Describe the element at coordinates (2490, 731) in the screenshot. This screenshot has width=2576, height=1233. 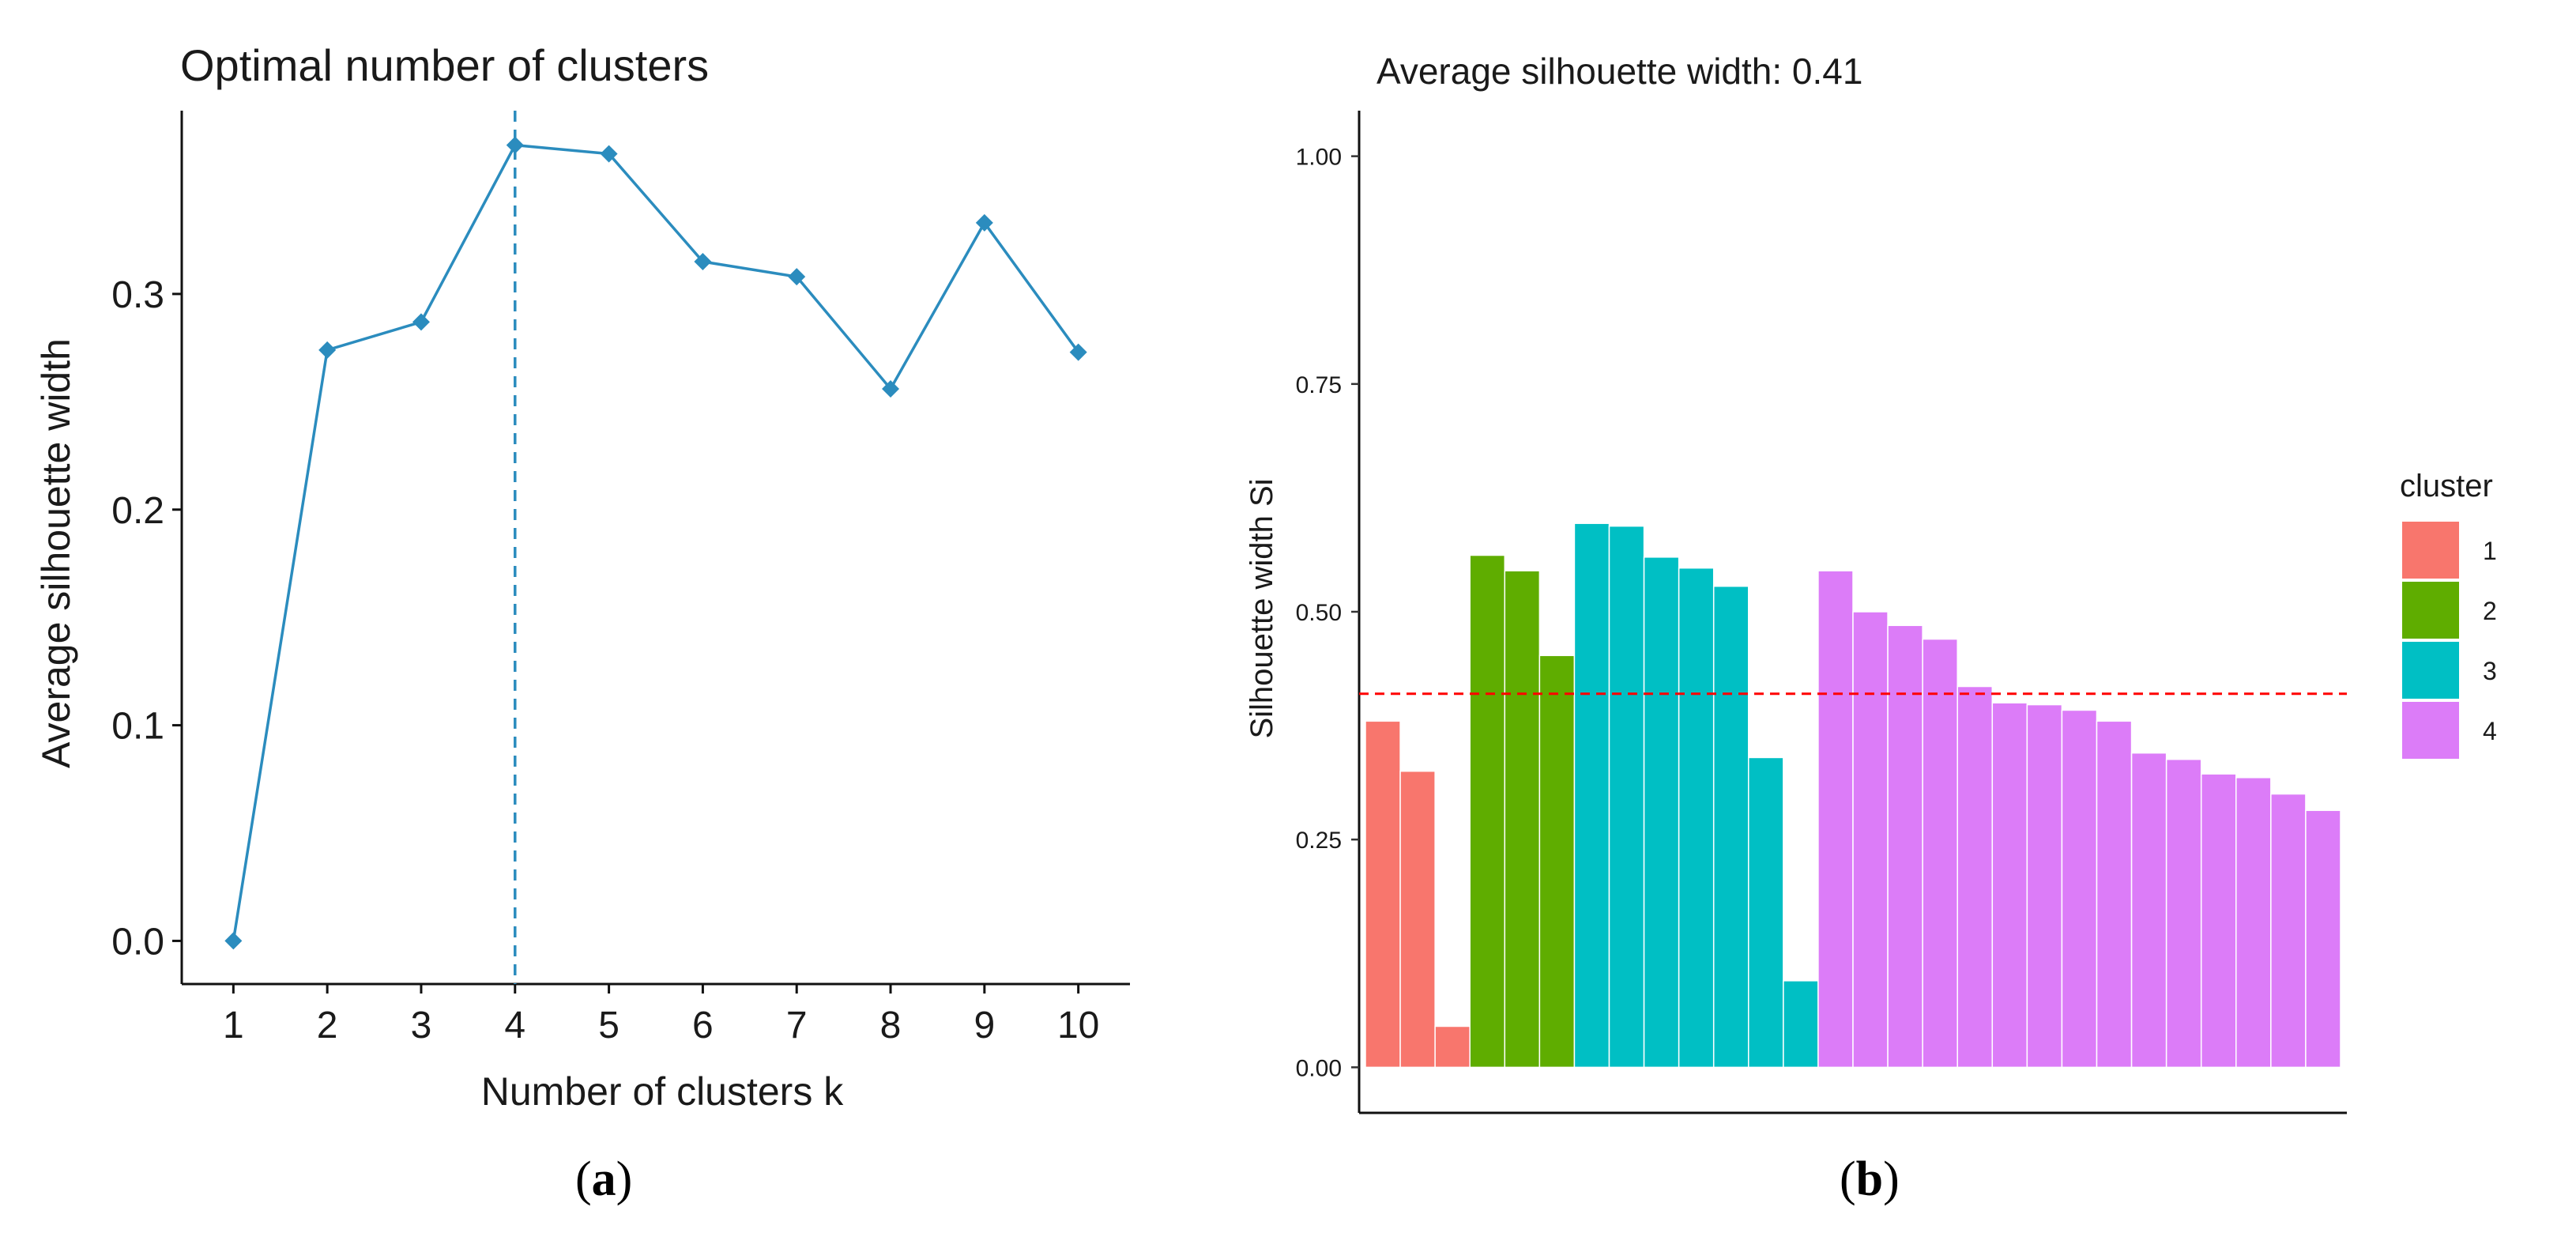
I see `legend-label-cluster-4: 4` at that location.